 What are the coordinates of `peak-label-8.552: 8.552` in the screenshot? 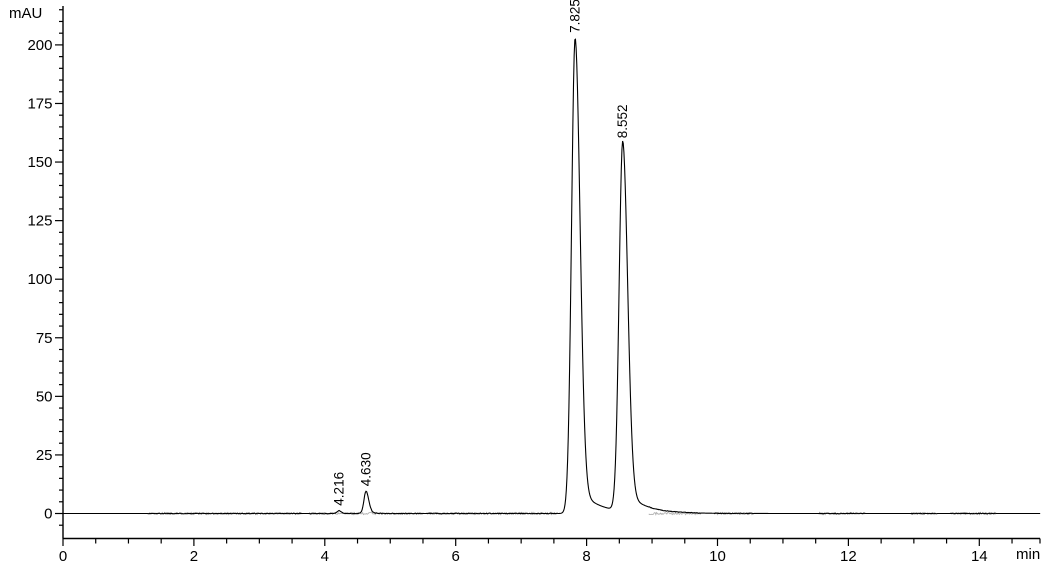 It's located at (622, 122).